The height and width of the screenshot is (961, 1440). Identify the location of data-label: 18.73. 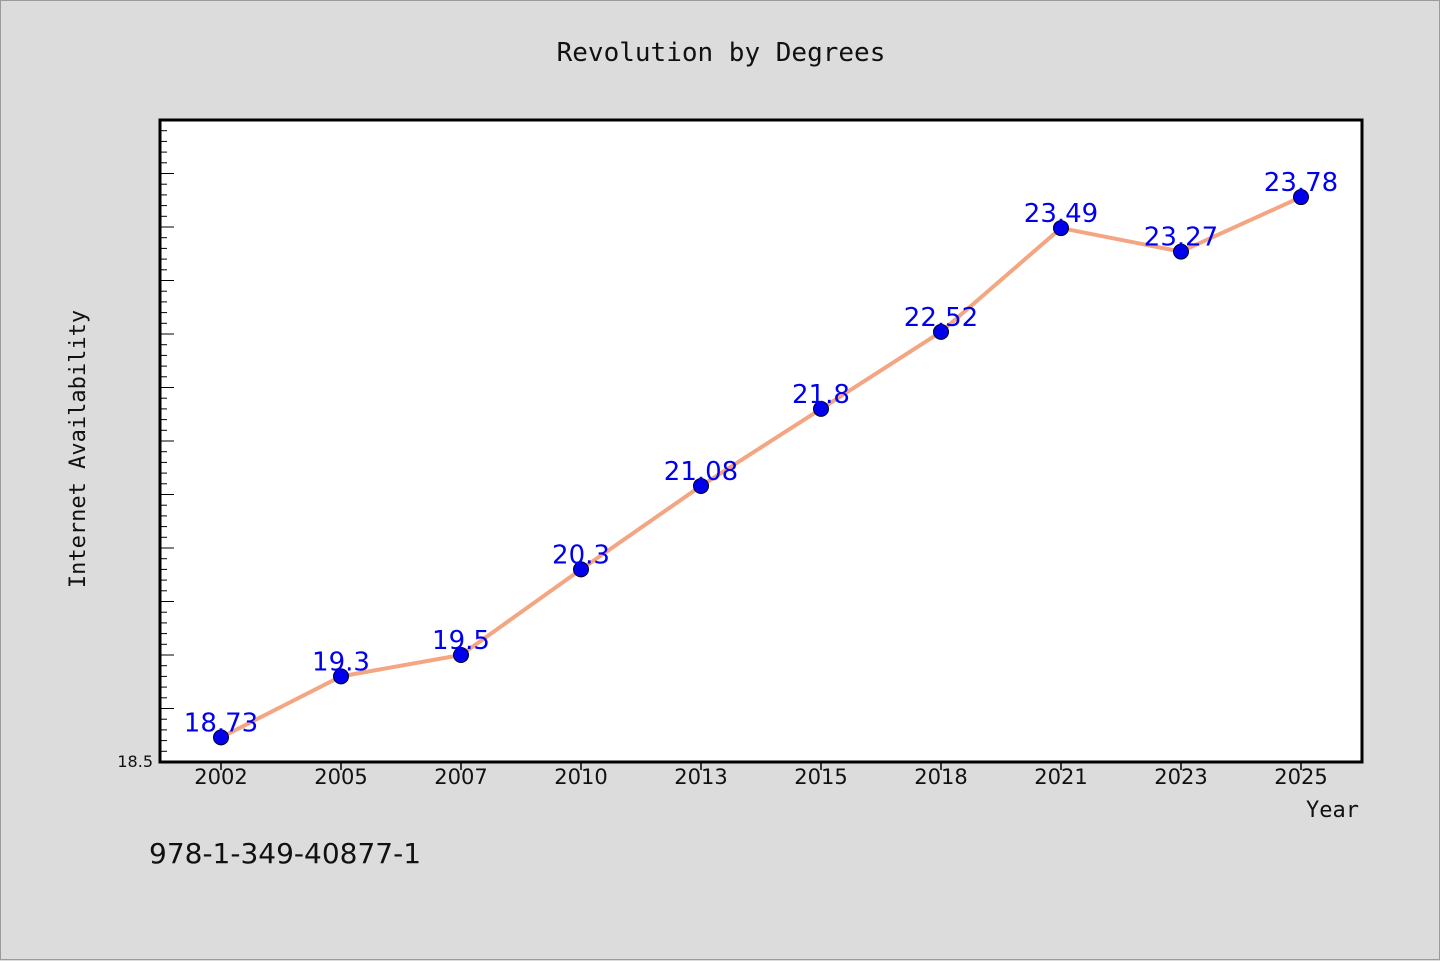
(221, 723).